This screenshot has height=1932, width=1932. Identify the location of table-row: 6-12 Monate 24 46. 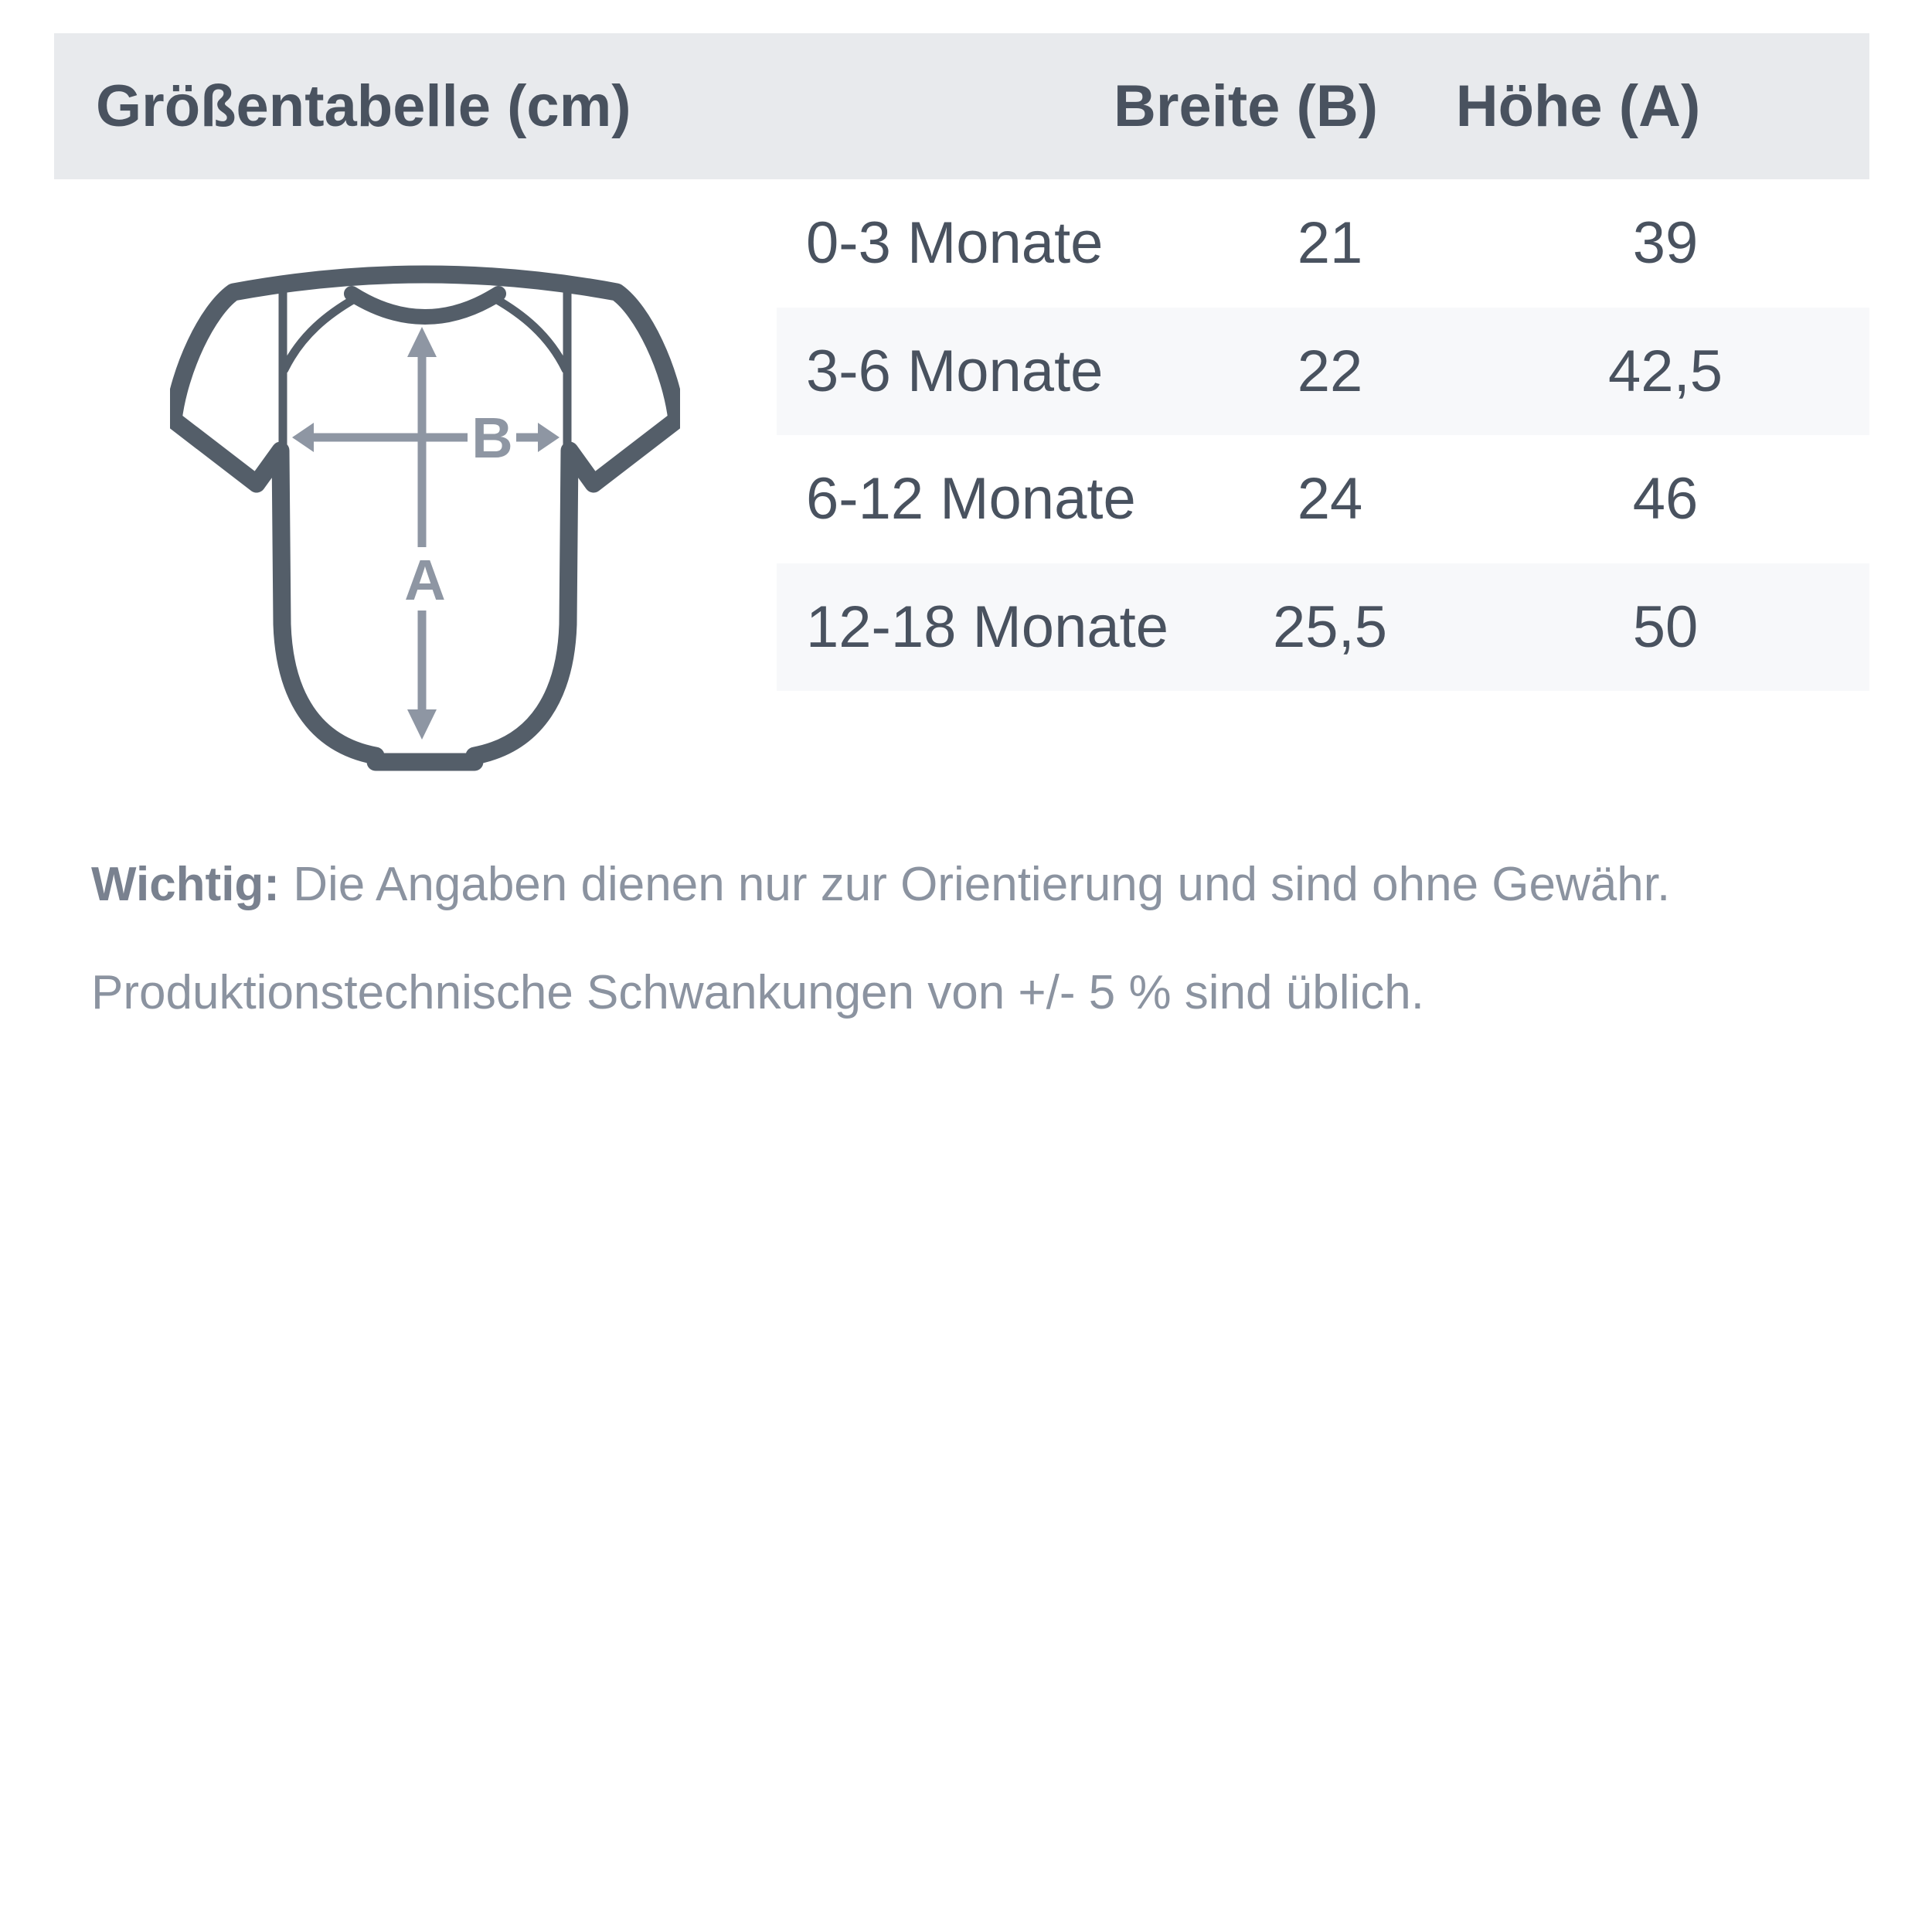
(1323, 499).